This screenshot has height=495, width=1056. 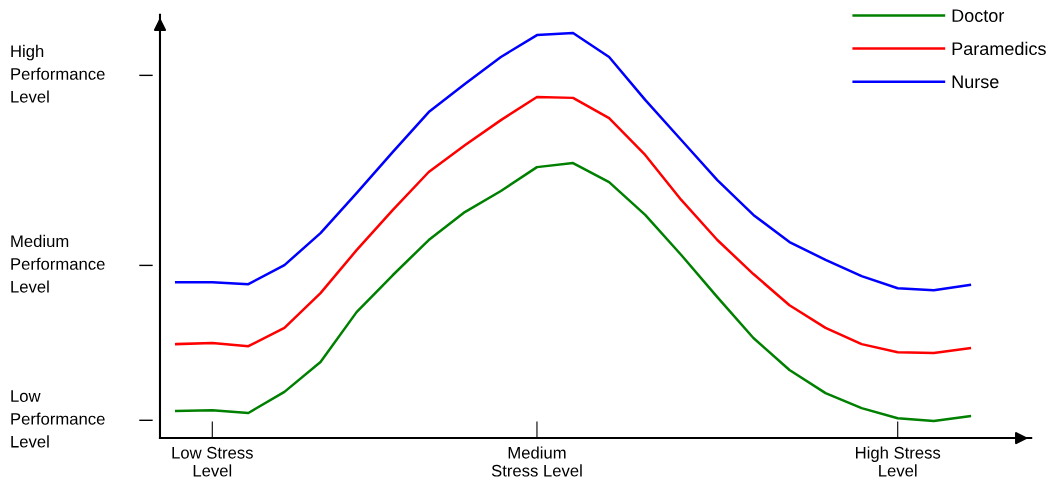 What do you see at coordinates (898, 461) in the screenshot?
I see `x-tick-label: High Stress Level` at bounding box center [898, 461].